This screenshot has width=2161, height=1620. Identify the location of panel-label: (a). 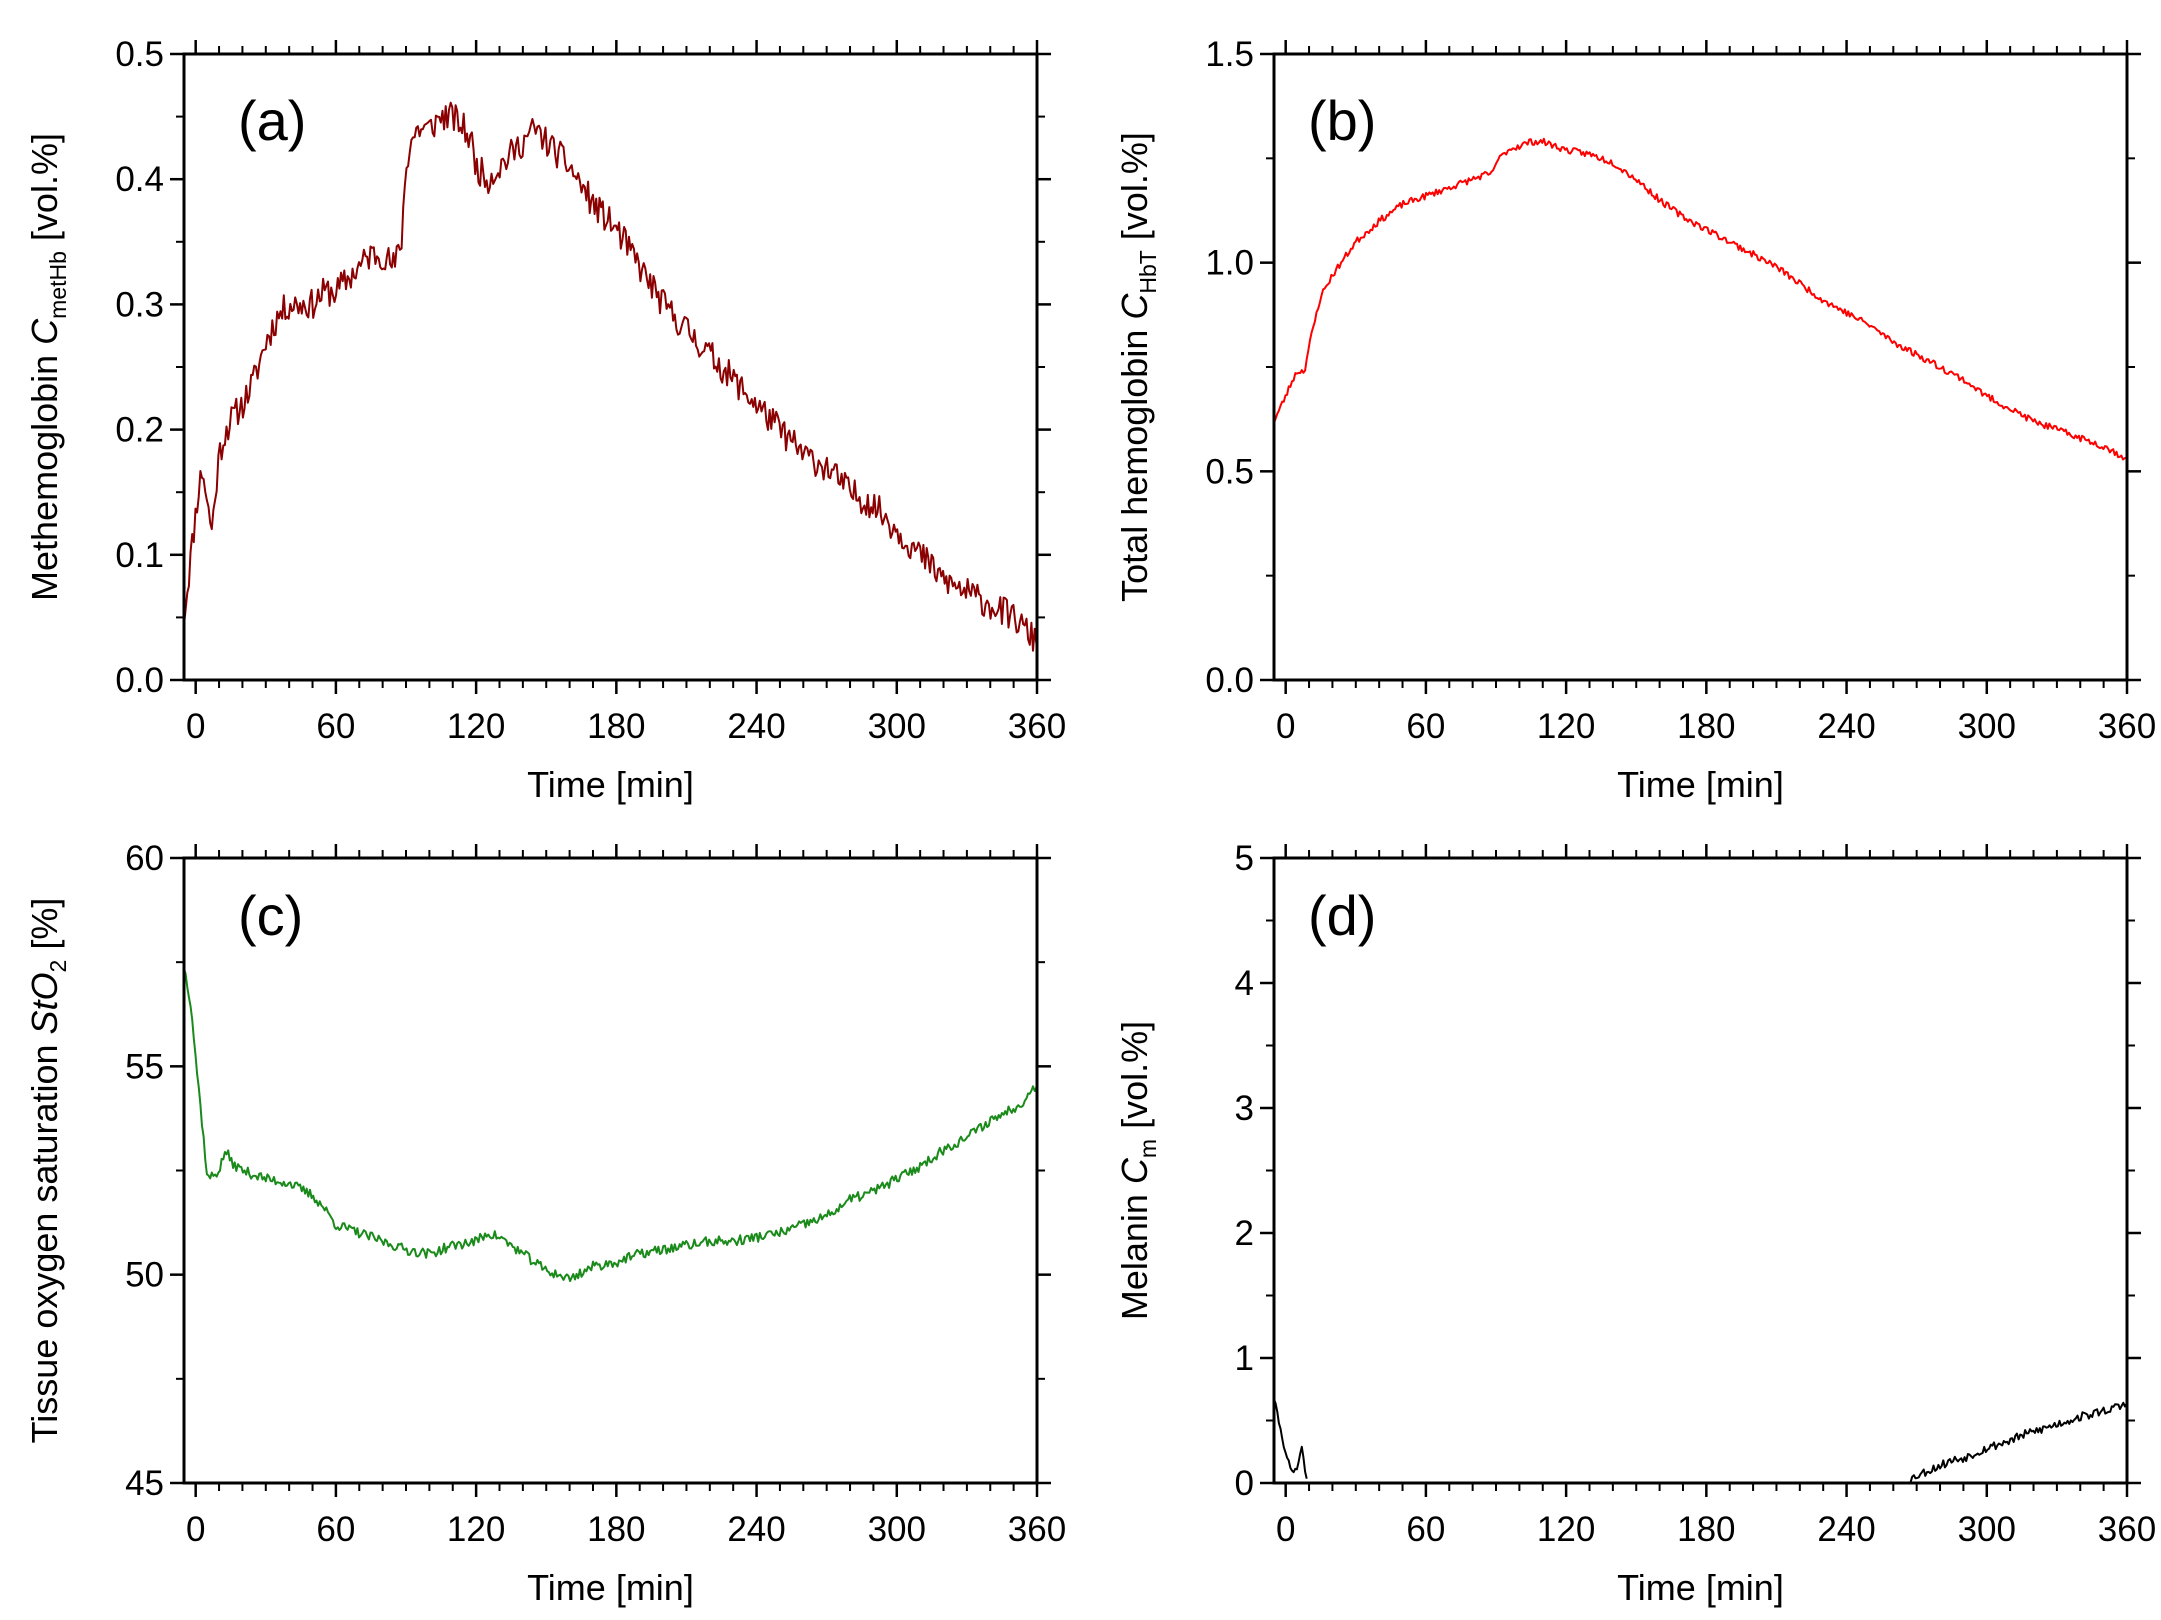
(272, 120).